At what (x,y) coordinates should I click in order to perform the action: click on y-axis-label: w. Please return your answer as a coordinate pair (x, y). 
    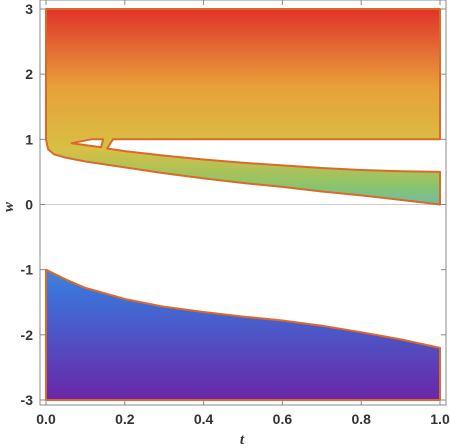
    Looking at the image, I should click on (9, 206).